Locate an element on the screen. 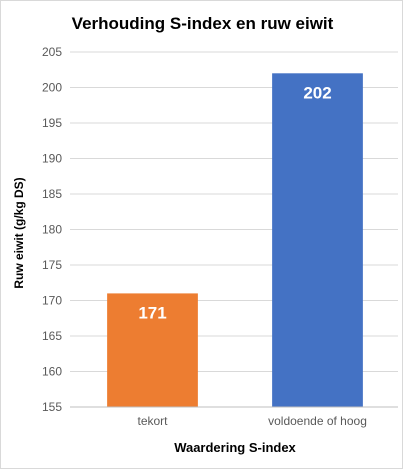 The image size is (405, 471). y-tick-label: 180 is located at coordinates (52, 230).